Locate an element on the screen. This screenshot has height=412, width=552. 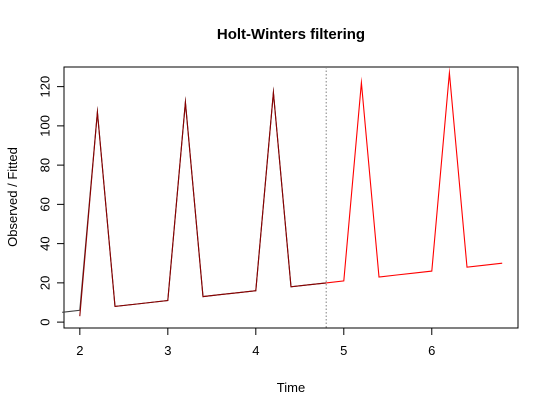
y-tick-label: 80 is located at coordinates (45, 165).